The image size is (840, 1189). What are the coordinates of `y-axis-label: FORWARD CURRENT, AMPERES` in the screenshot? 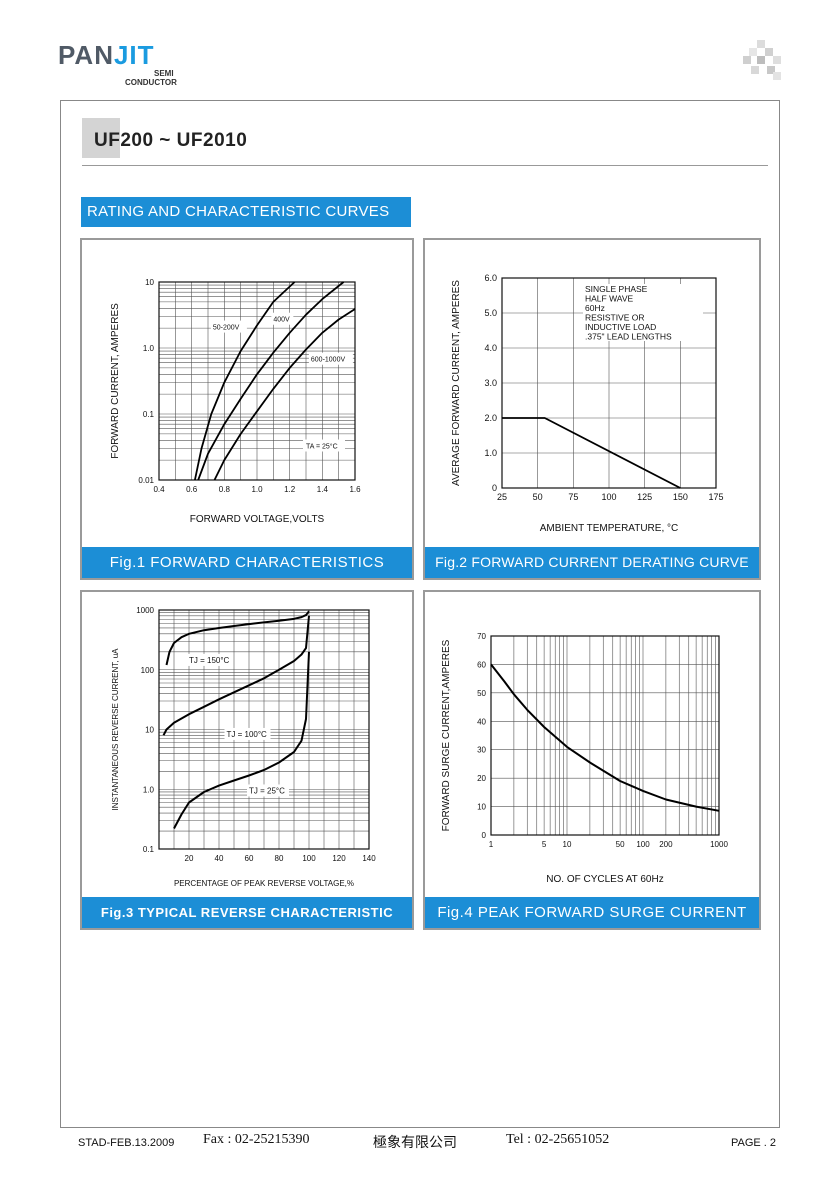 It's located at (115, 381).